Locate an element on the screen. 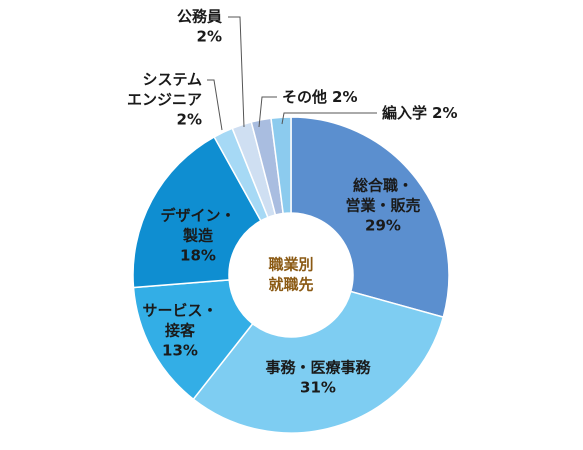 The image size is (583, 450). center-label: 職業別 is located at coordinates (290, 265).